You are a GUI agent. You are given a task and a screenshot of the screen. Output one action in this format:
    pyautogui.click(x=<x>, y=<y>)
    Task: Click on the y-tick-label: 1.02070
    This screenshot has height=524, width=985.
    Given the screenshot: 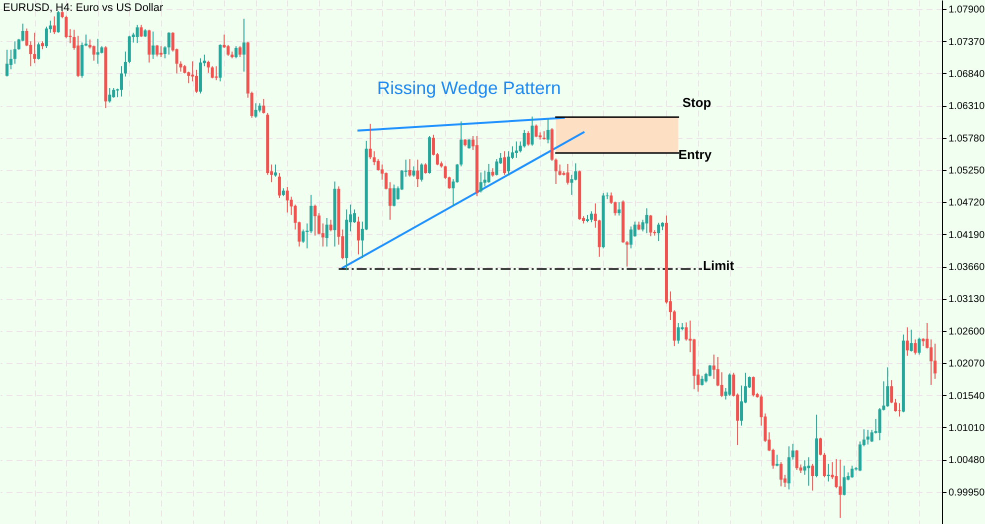 What is the action you would take?
    pyautogui.click(x=966, y=364)
    